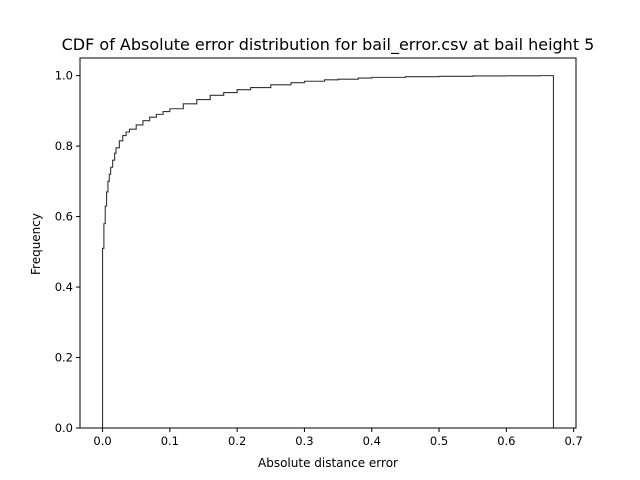 This screenshot has height=480, width=640. What do you see at coordinates (573, 441) in the screenshot?
I see `x-tick-label: 0.7` at bounding box center [573, 441].